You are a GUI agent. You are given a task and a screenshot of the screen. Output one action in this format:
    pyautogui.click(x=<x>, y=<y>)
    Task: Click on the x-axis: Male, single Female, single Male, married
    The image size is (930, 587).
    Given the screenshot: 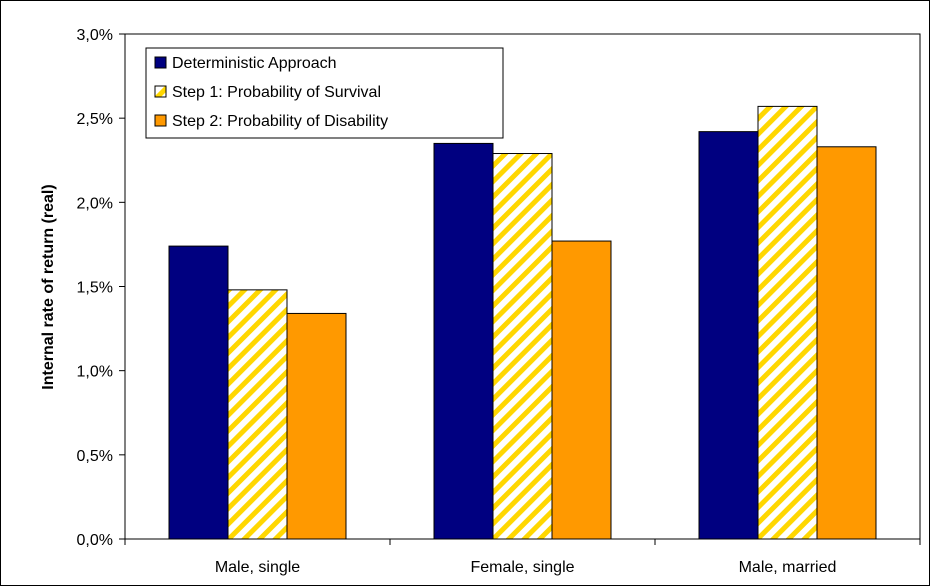 What is the action you would take?
    pyautogui.click(x=522, y=557)
    